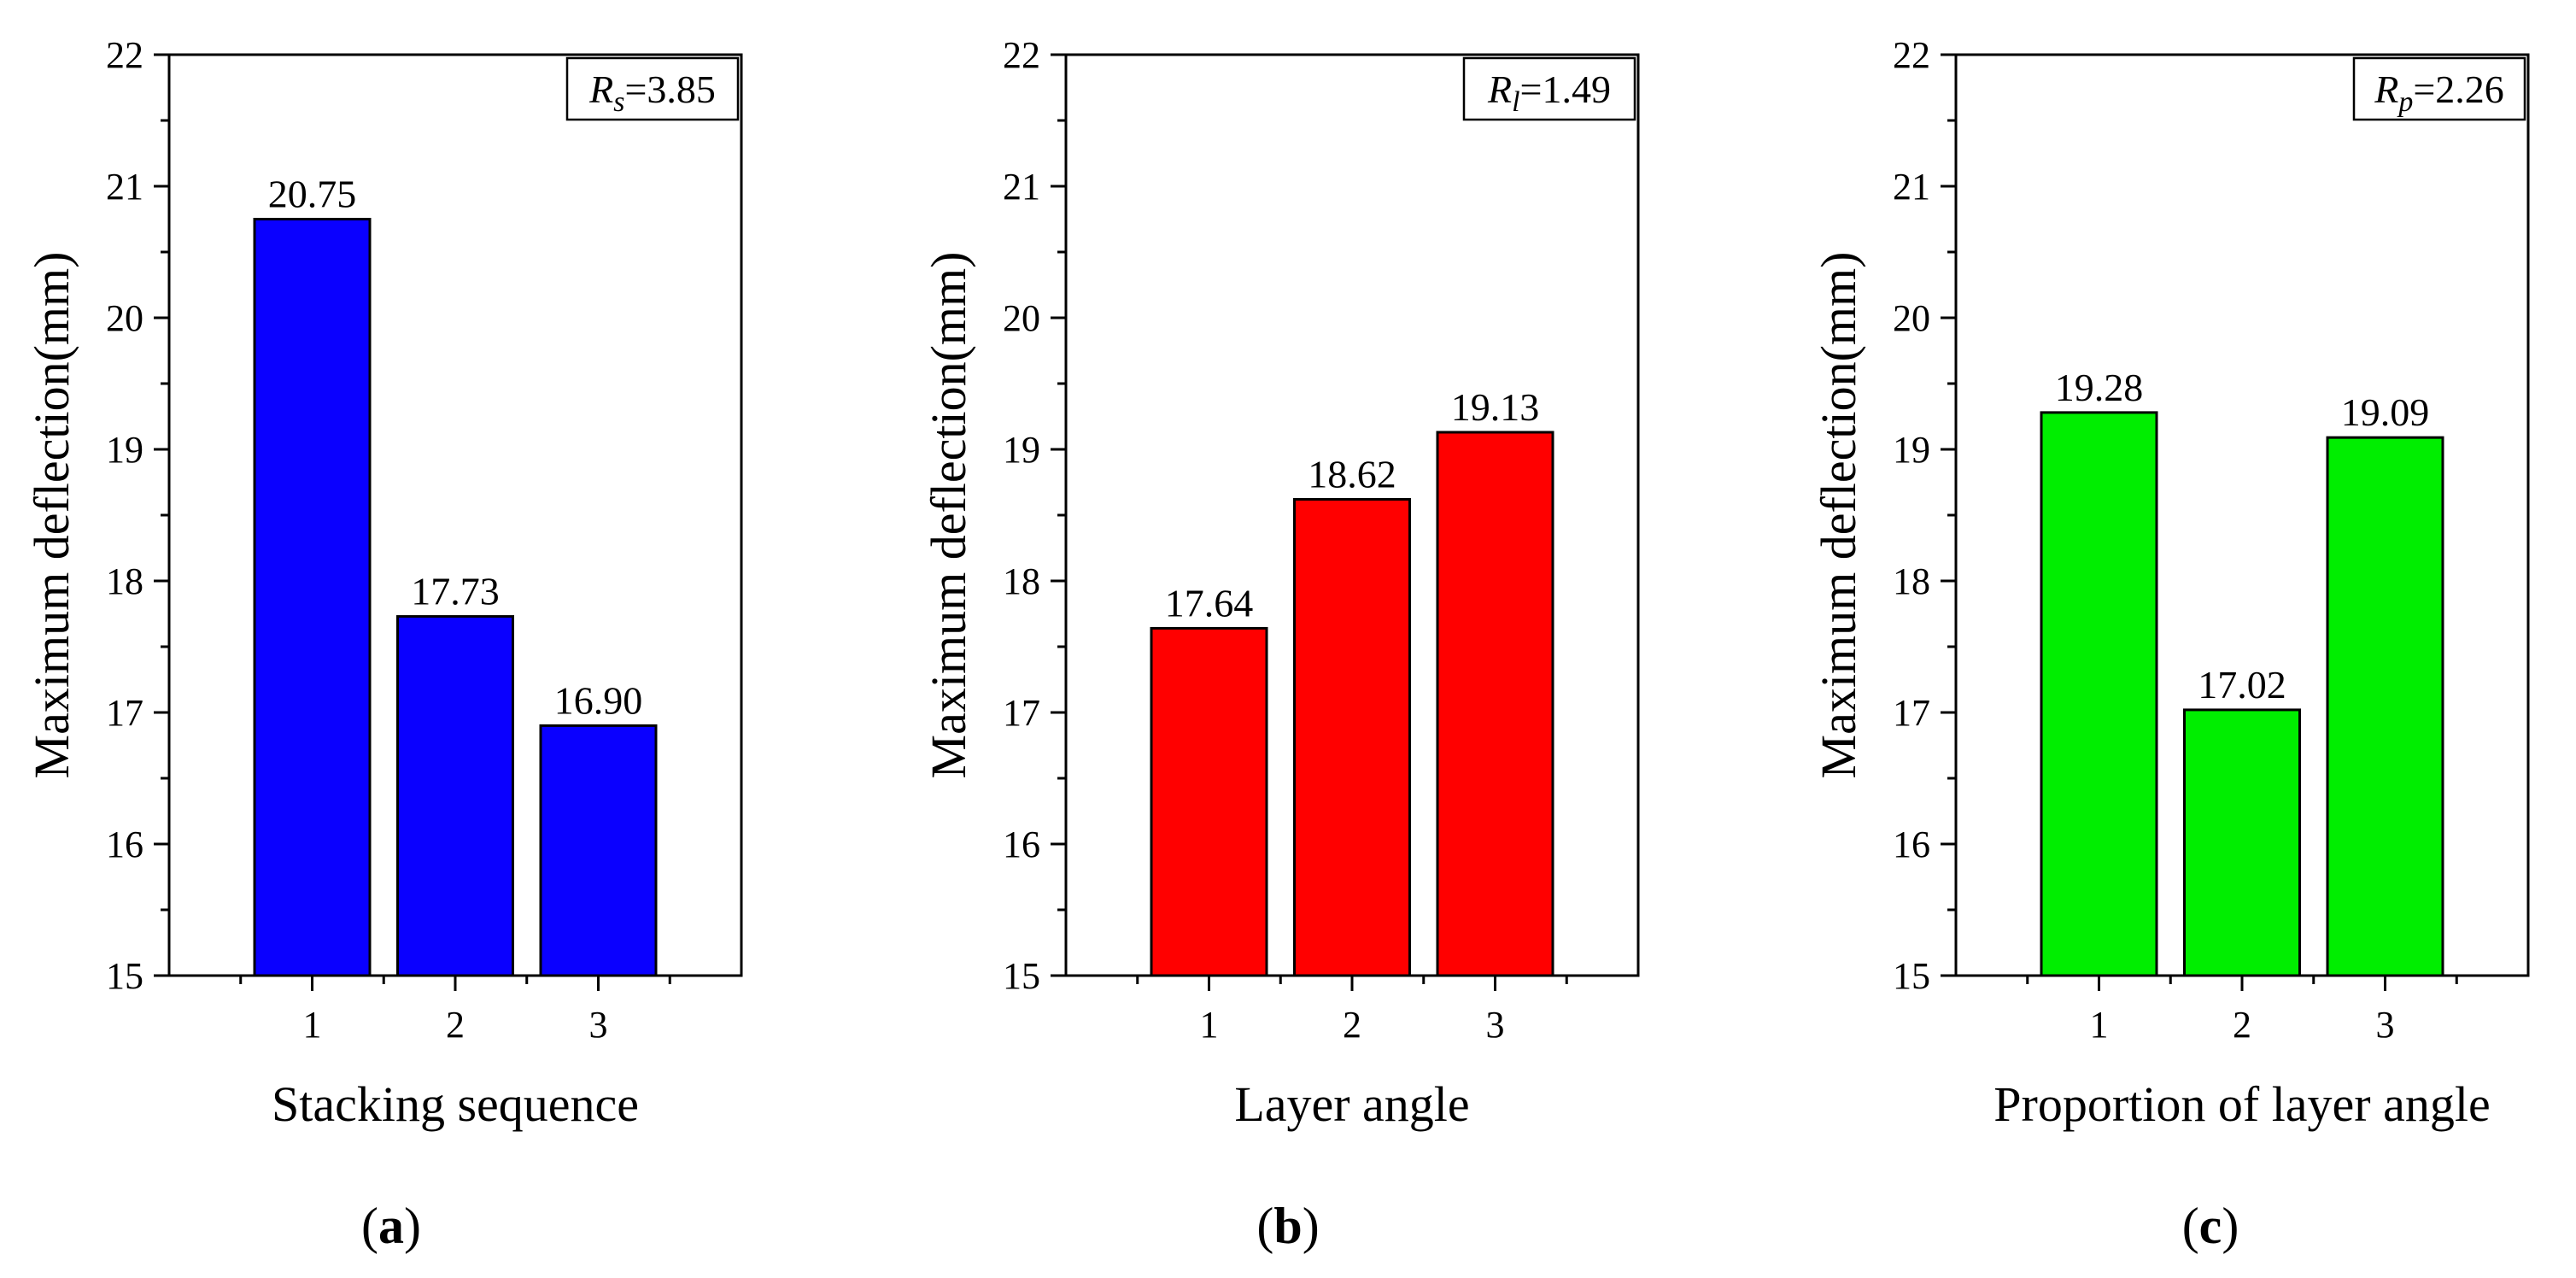 The width and height of the screenshot is (2576, 1278). Describe the element at coordinates (1351, 1104) in the screenshot. I see `x-axis-title-b: Layer angle` at that location.